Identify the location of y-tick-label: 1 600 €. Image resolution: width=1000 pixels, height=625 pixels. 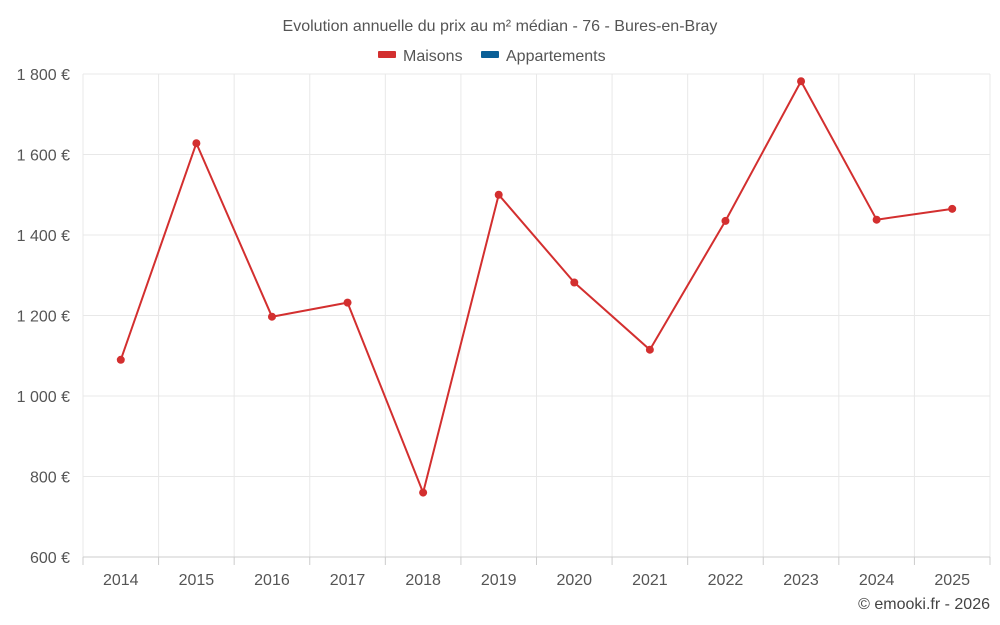
(43, 156).